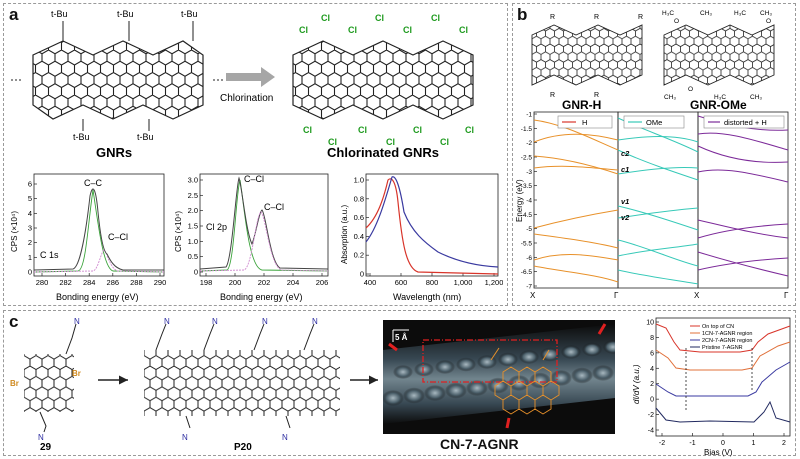 The width and height of the screenshot is (800, 459). Describe the element at coordinates (235, 282) in the screenshot. I see `cl2p-xtick: 200` at that location.